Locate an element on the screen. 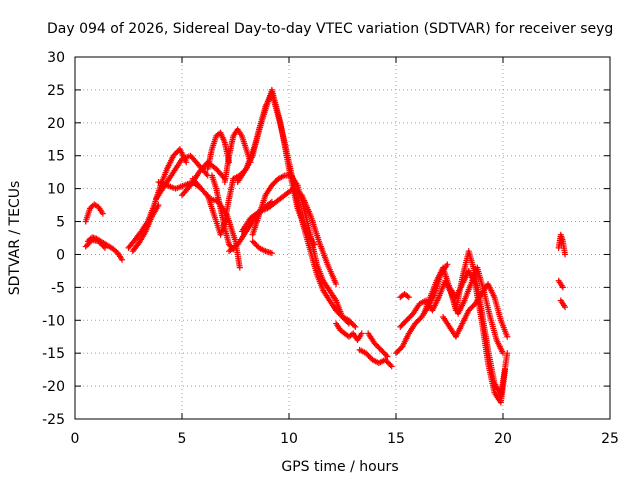 Image resolution: width=640 pixels, height=480 pixels. y-tick-label: -10 is located at coordinates (53, 321).